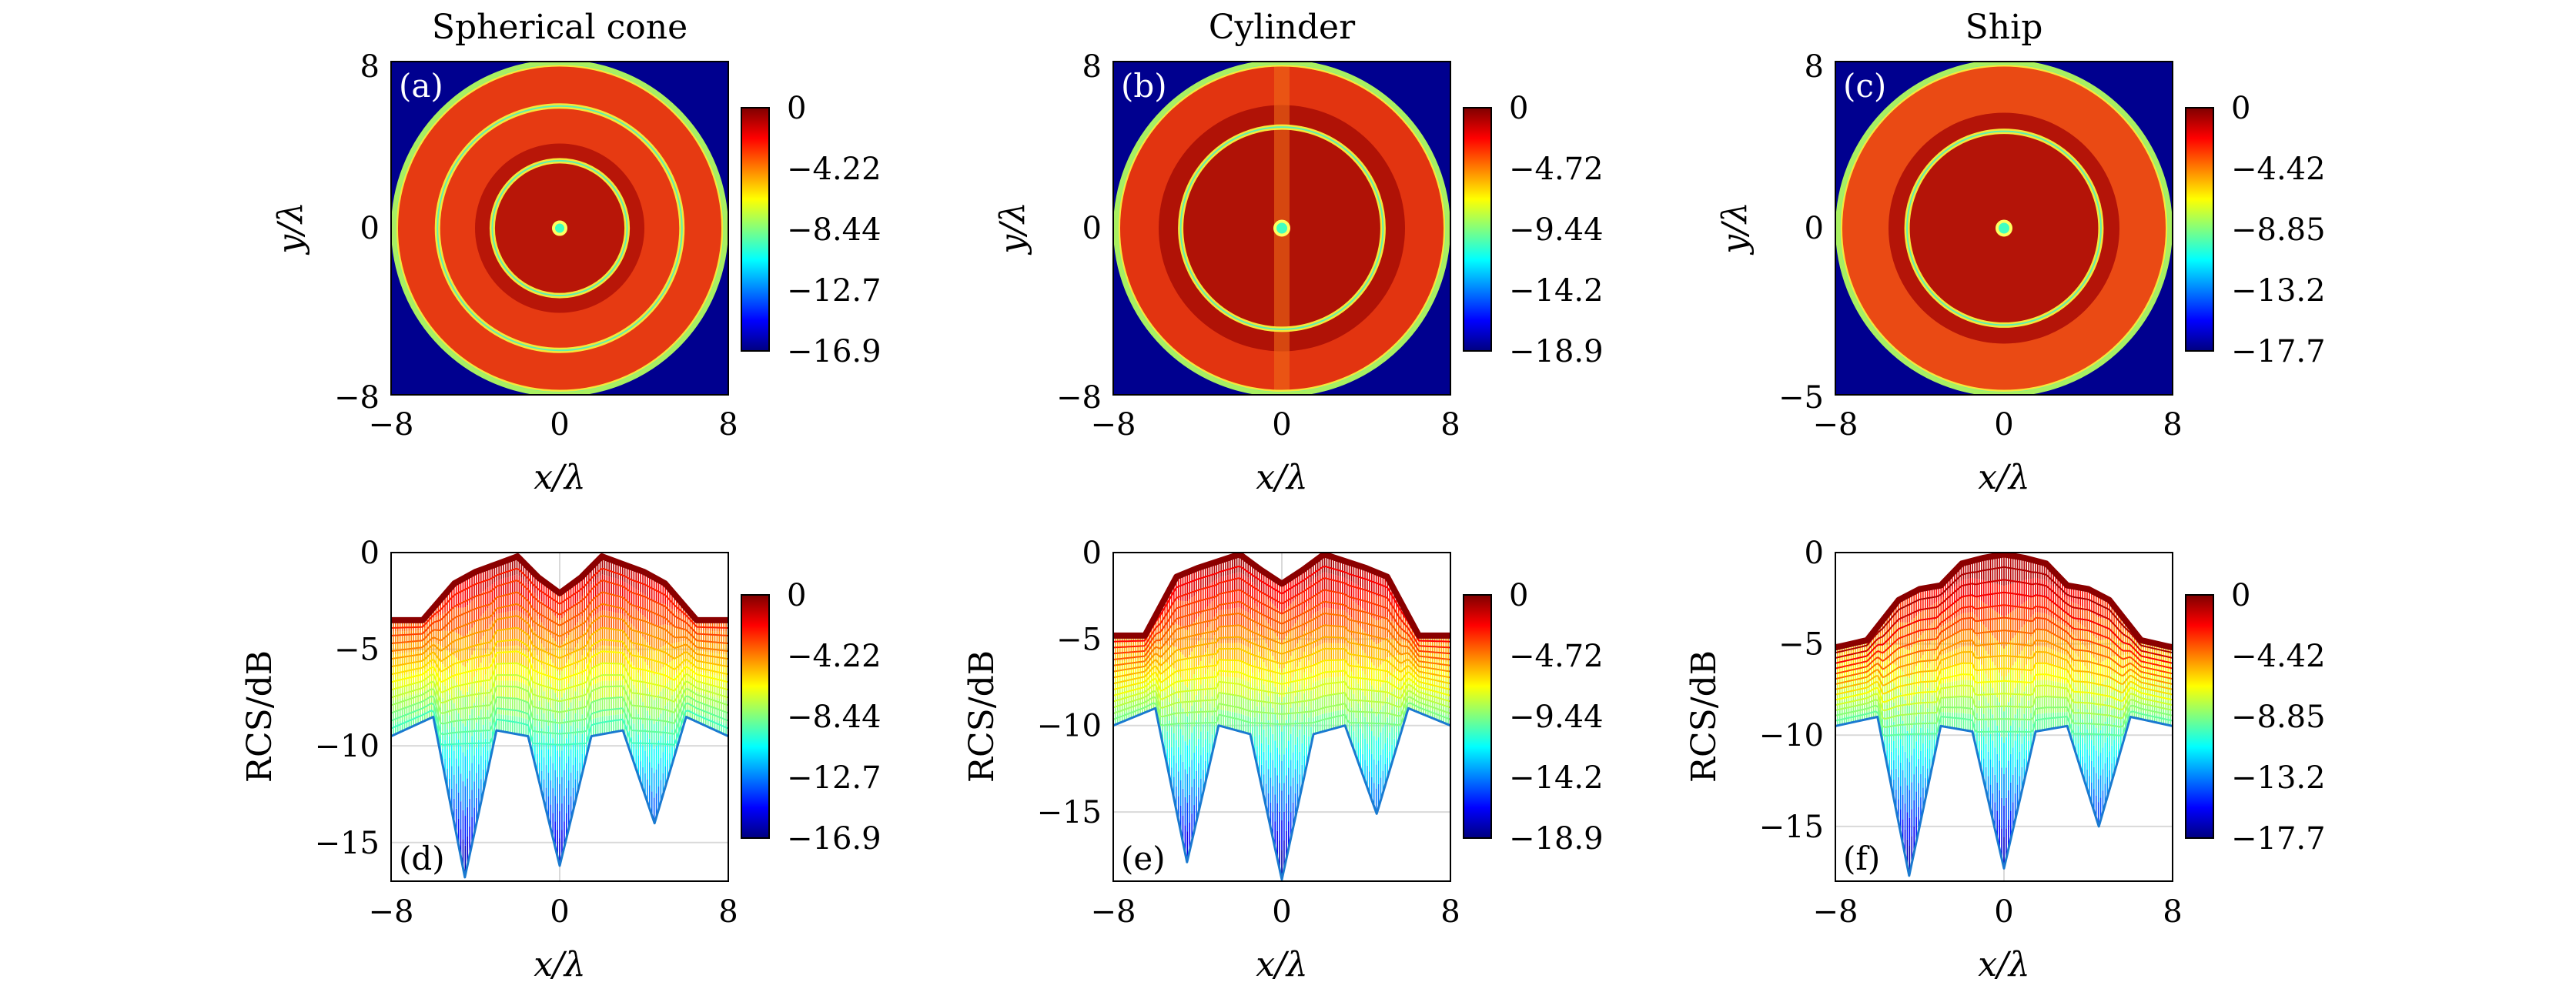  I want to click on colorbar-e, so click(1477, 716).